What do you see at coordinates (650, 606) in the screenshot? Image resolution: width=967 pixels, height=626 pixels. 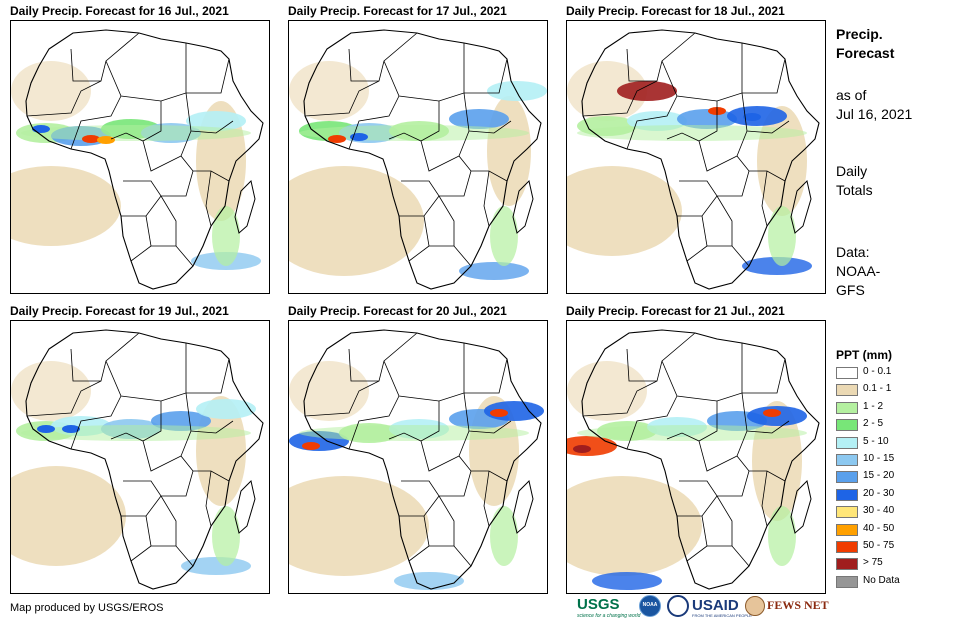 I see `noaa-logo: NOAA` at bounding box center [650, 606].